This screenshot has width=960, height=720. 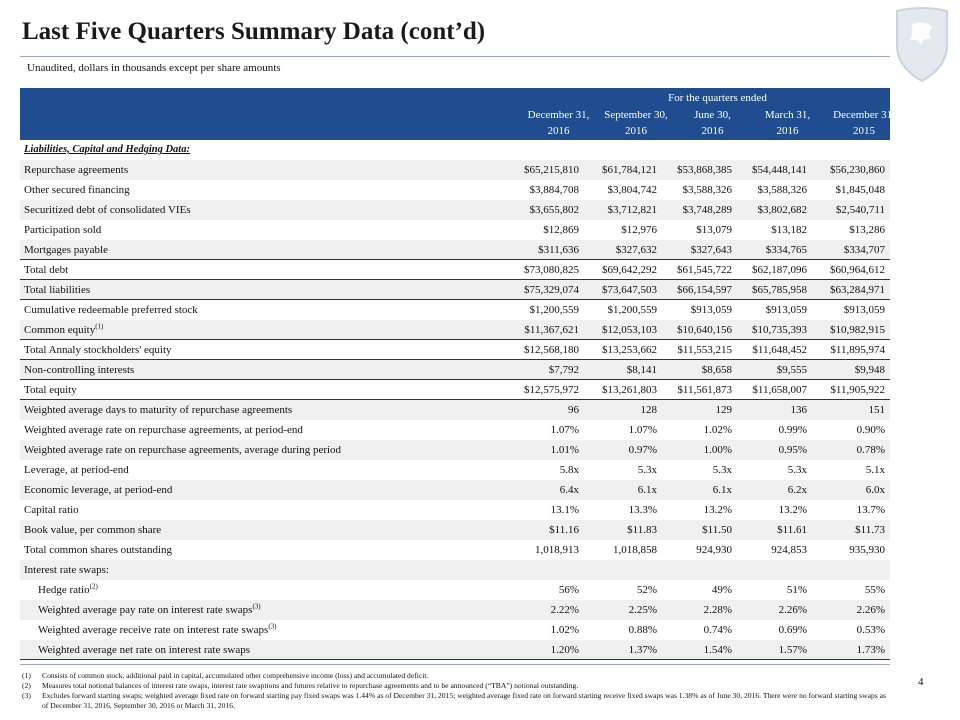 What do you see at coordinates (99, 326) in the screenshot?
I see `footnote-ref: (1)` at bounding box center [99, 326].